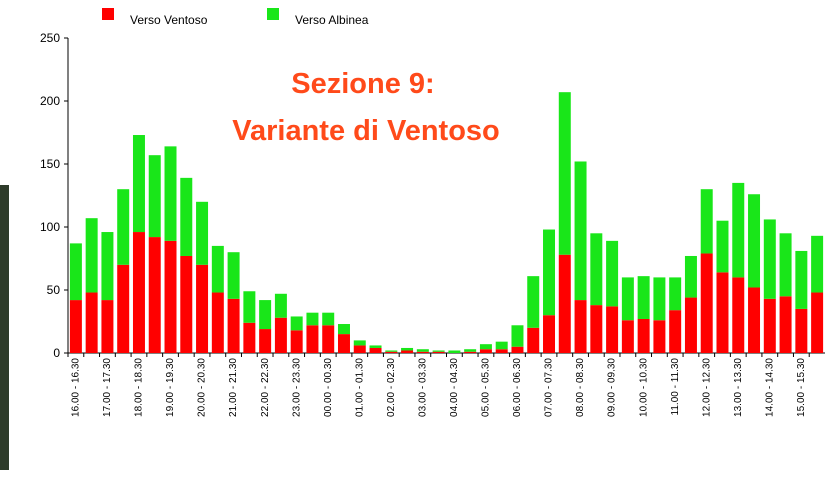  What do you see at coordinates (643, 387) in the screenshot?
I see `x-tick-label: 10.00 - 10.30` at bounding box center [643, 387].